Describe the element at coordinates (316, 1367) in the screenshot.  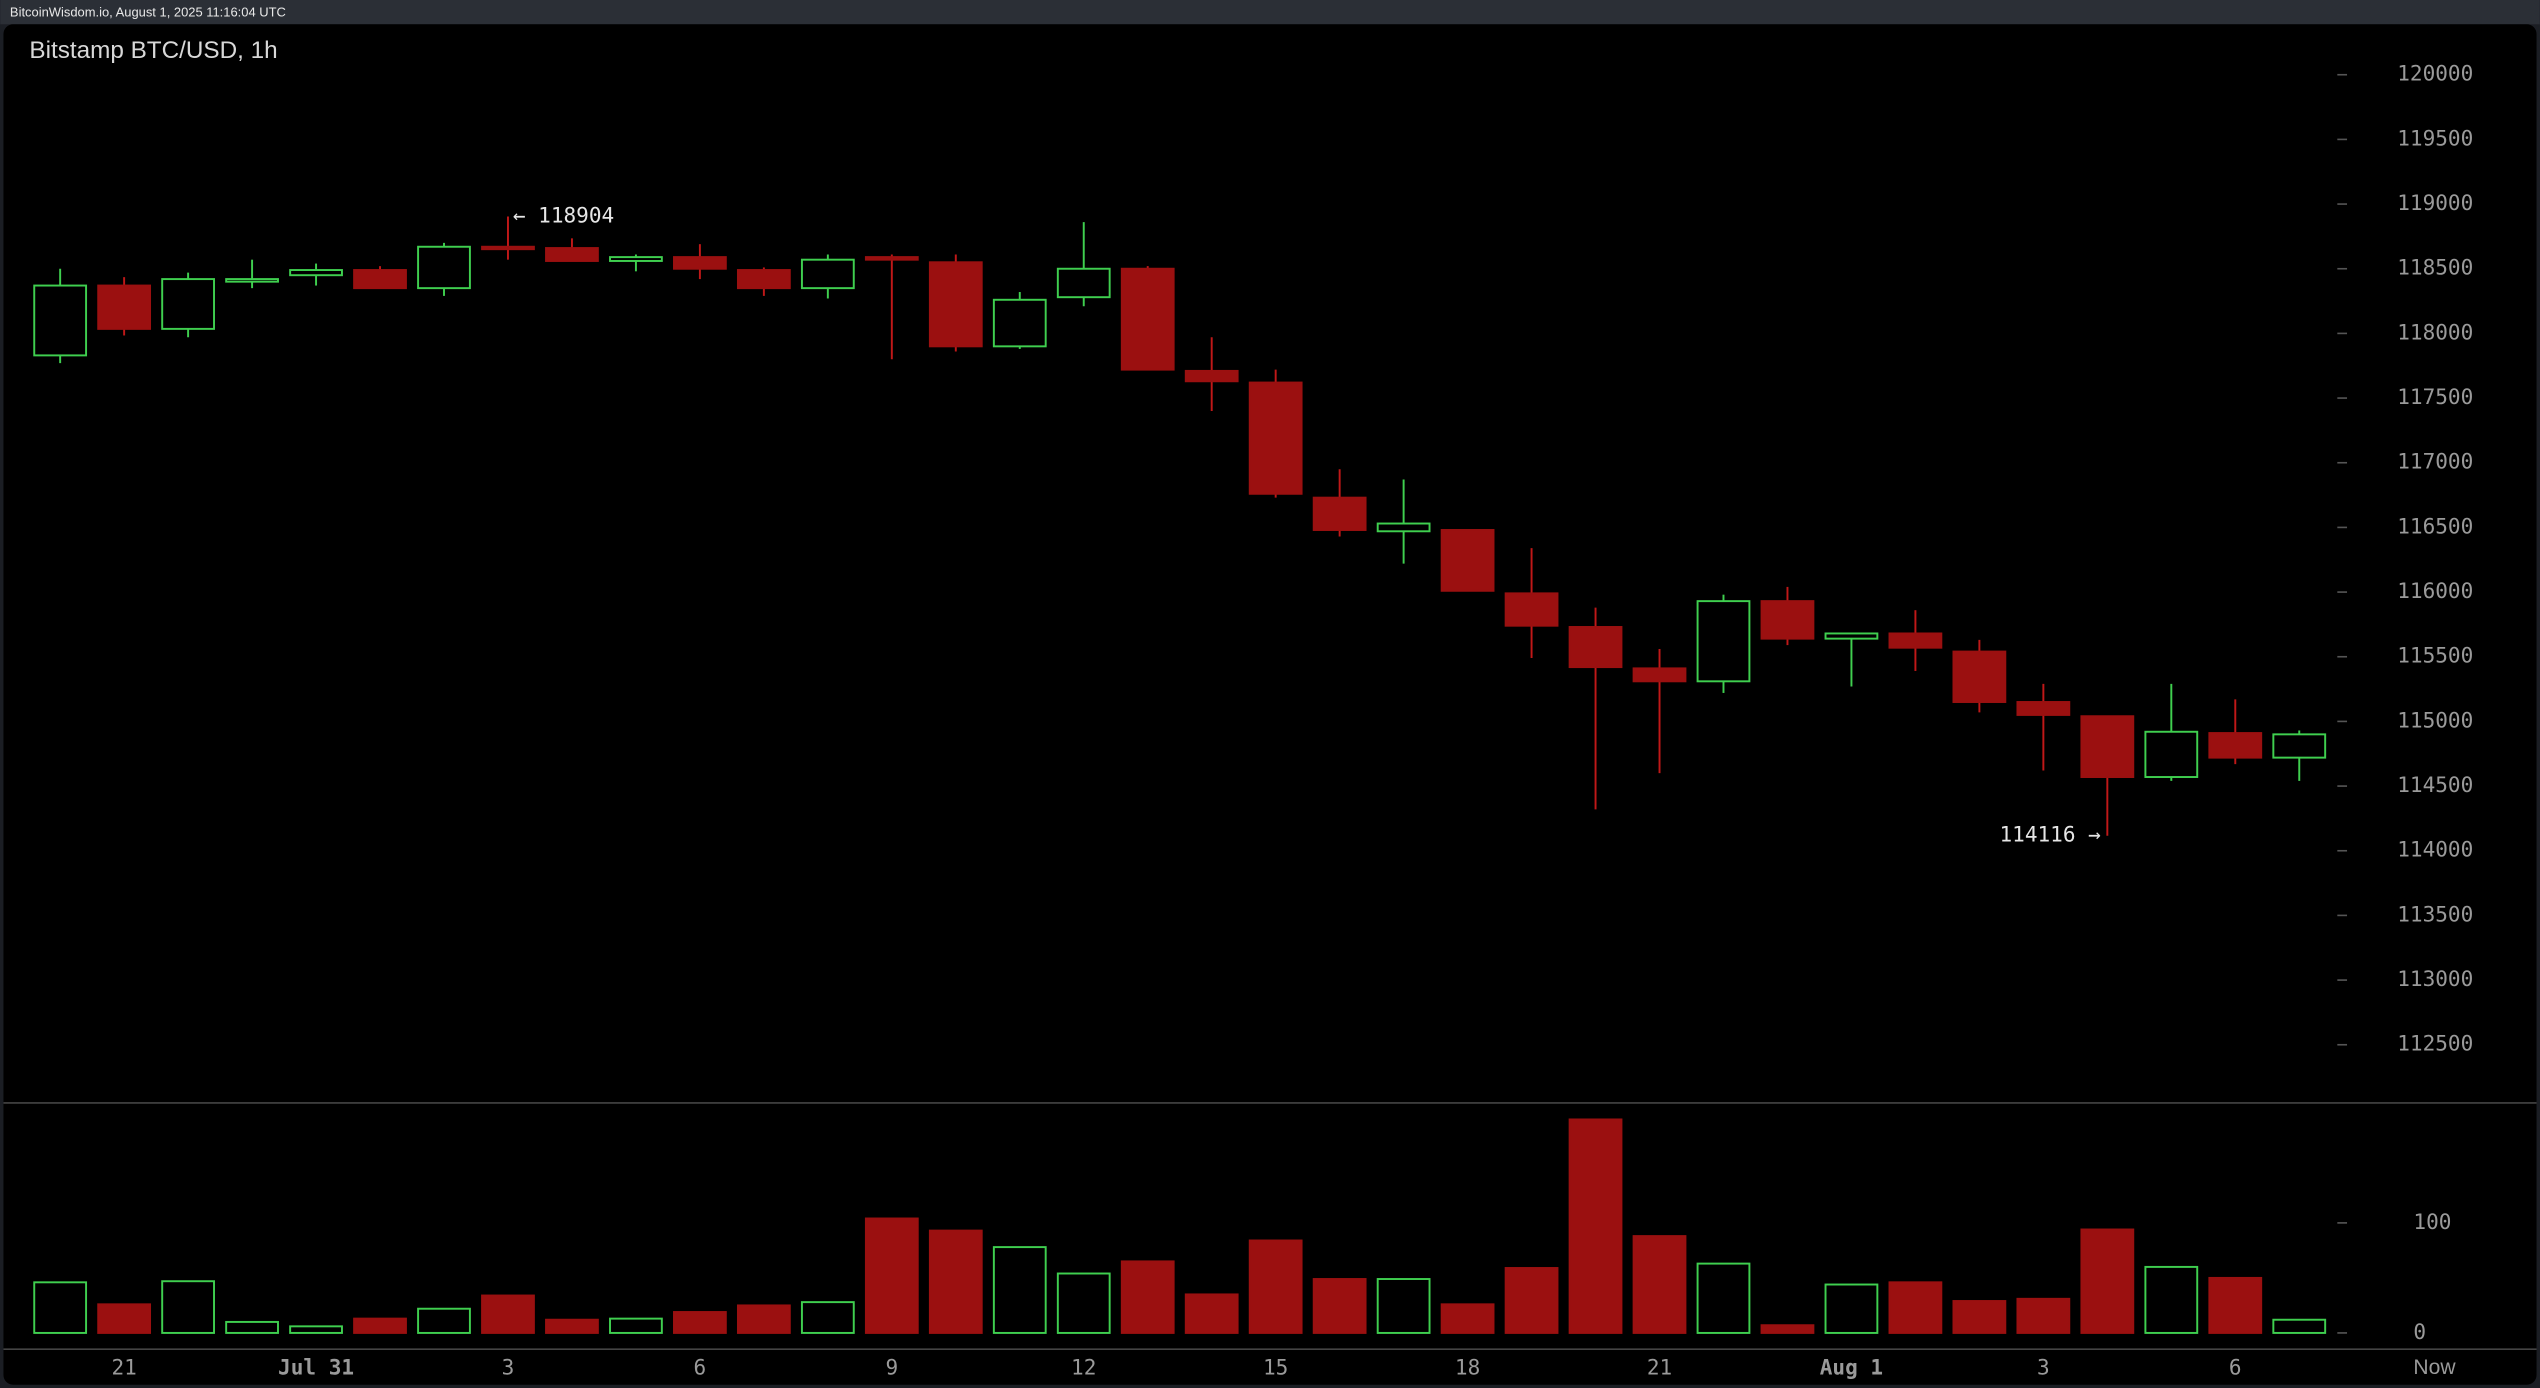
I see `x-tick-label: Jul 31` at that location.